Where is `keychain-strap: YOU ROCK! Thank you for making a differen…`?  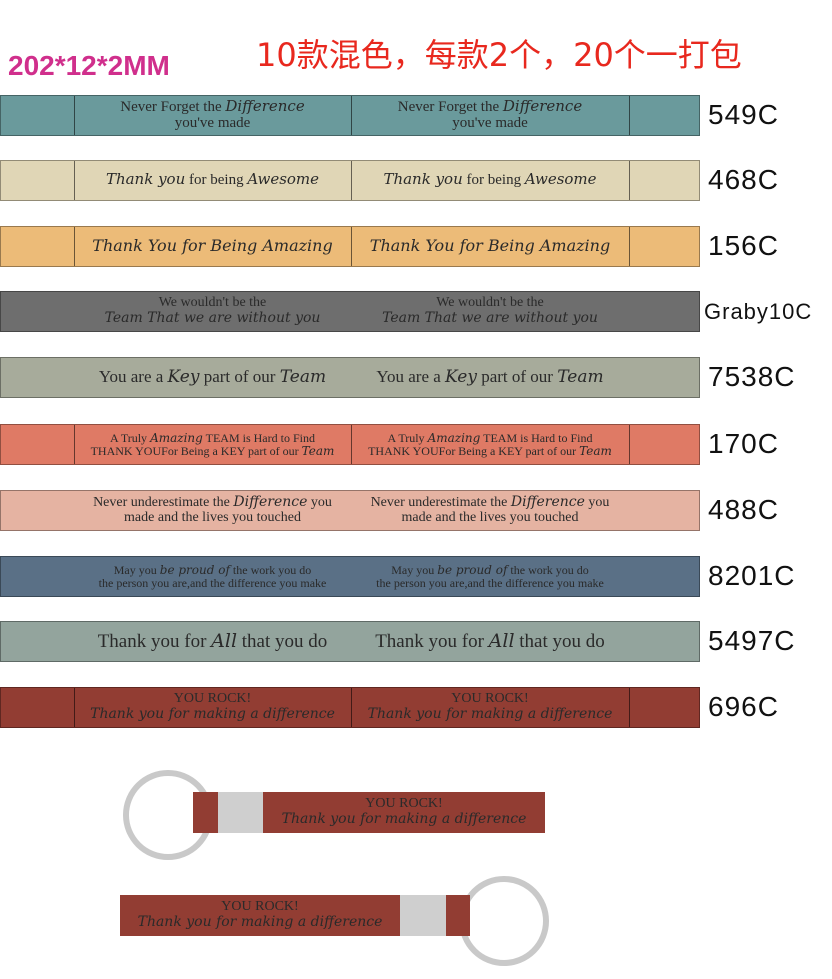
keychain-strap: YOU ROCK! Thank you for making a differen… is located at coordinates (295, 915).